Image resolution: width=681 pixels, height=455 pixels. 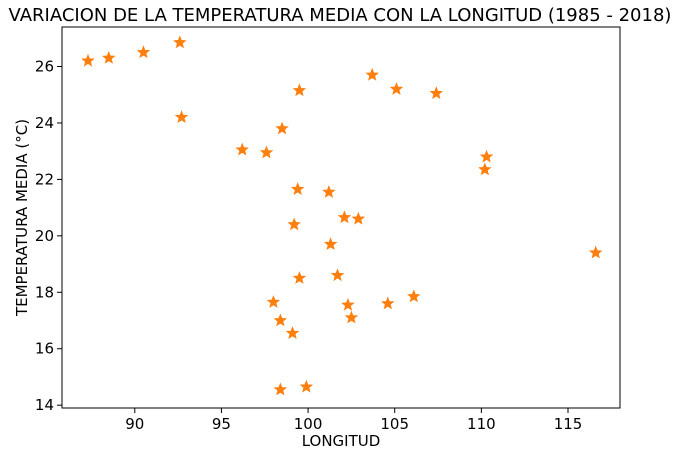 I want to click on y-axis-ticks: 14 16 18 20 22 24 26, so click(x=48, y=236).